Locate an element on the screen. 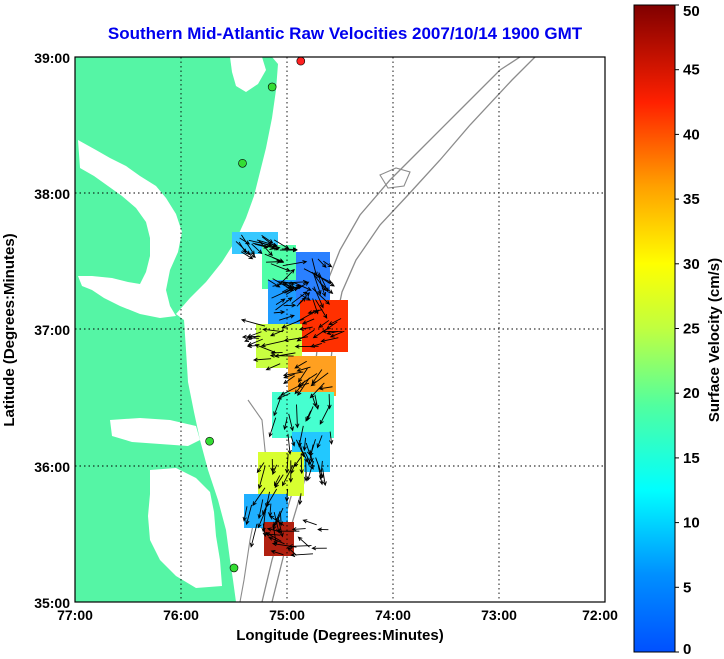 The image size is (724, 659). pamlico-sound is located at coordinates (185, 528).